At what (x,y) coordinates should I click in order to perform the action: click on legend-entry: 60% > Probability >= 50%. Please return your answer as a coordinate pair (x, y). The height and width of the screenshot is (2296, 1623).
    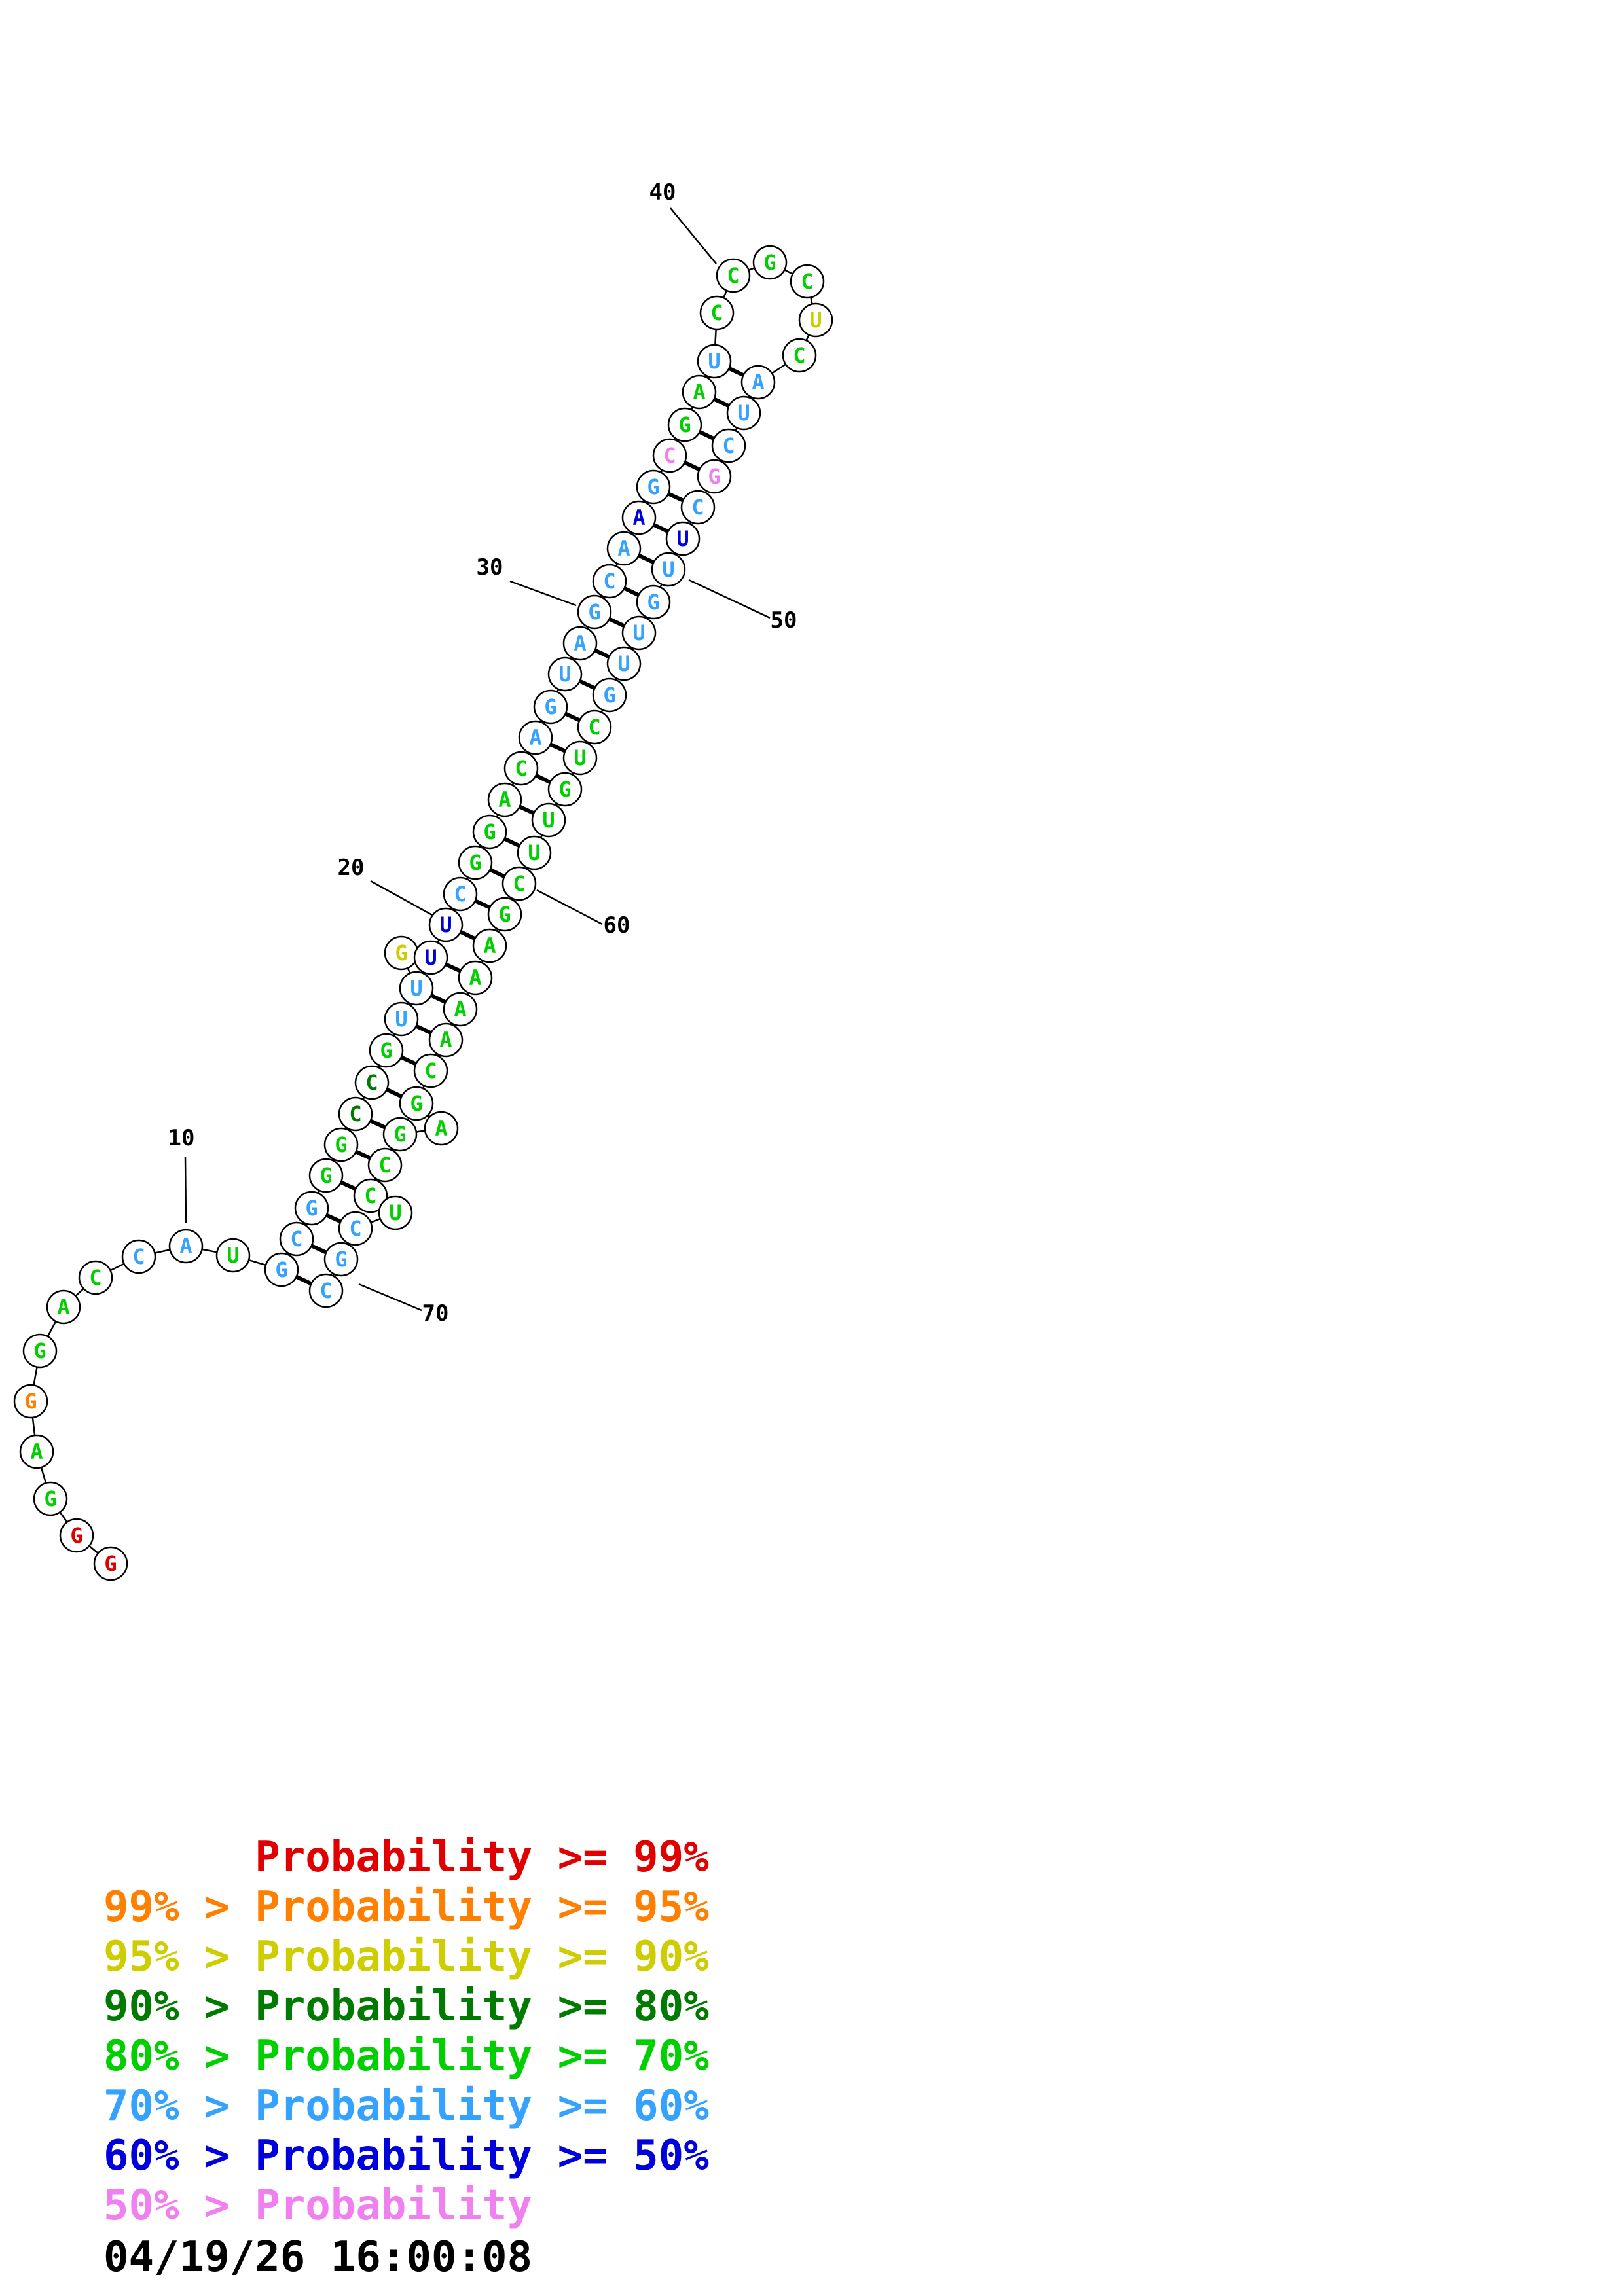
    Looking at the image, I should click on (406, 2156).